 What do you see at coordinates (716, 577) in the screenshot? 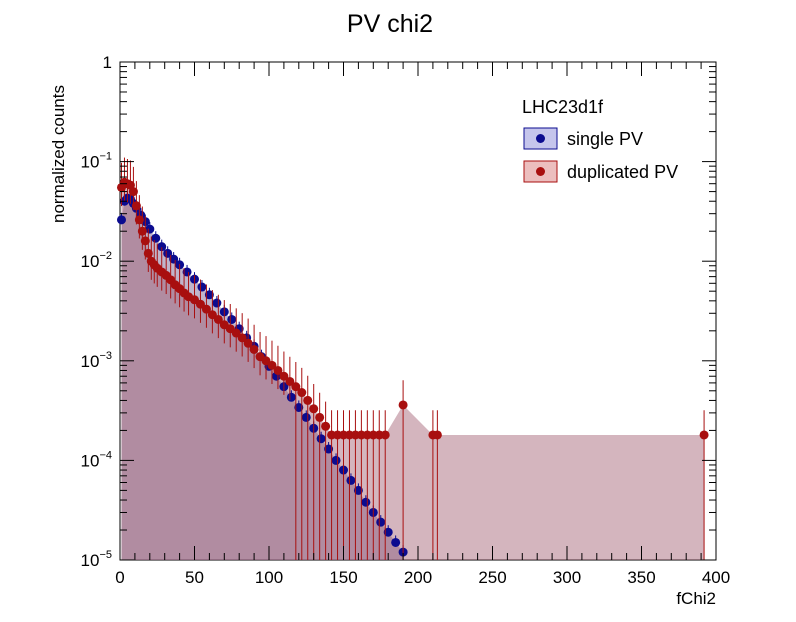
I see `x-tick-label: 400` at bounding box center [716, 577].